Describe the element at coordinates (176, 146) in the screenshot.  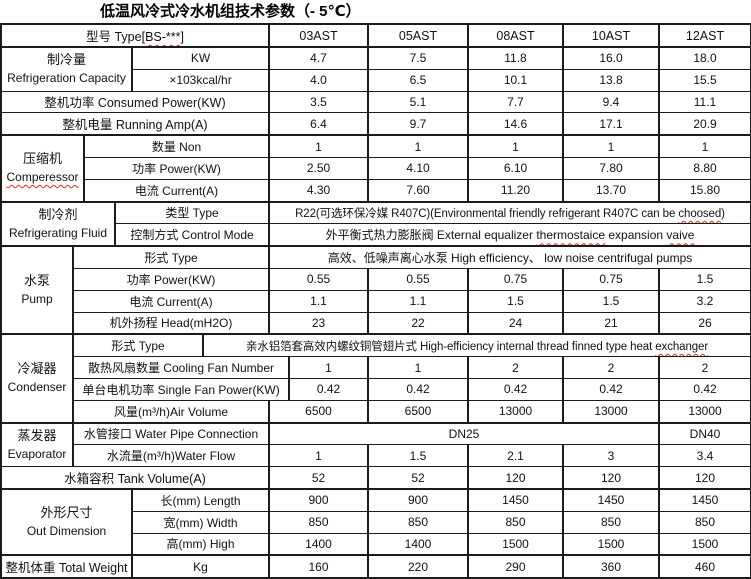
I see `row-label: 数量 Non` at that location.